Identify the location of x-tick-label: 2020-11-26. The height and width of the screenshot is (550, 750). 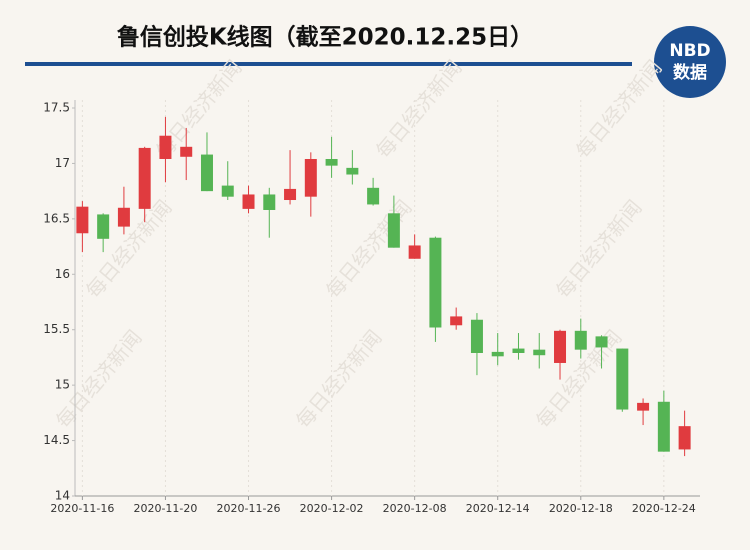
(249, 508).